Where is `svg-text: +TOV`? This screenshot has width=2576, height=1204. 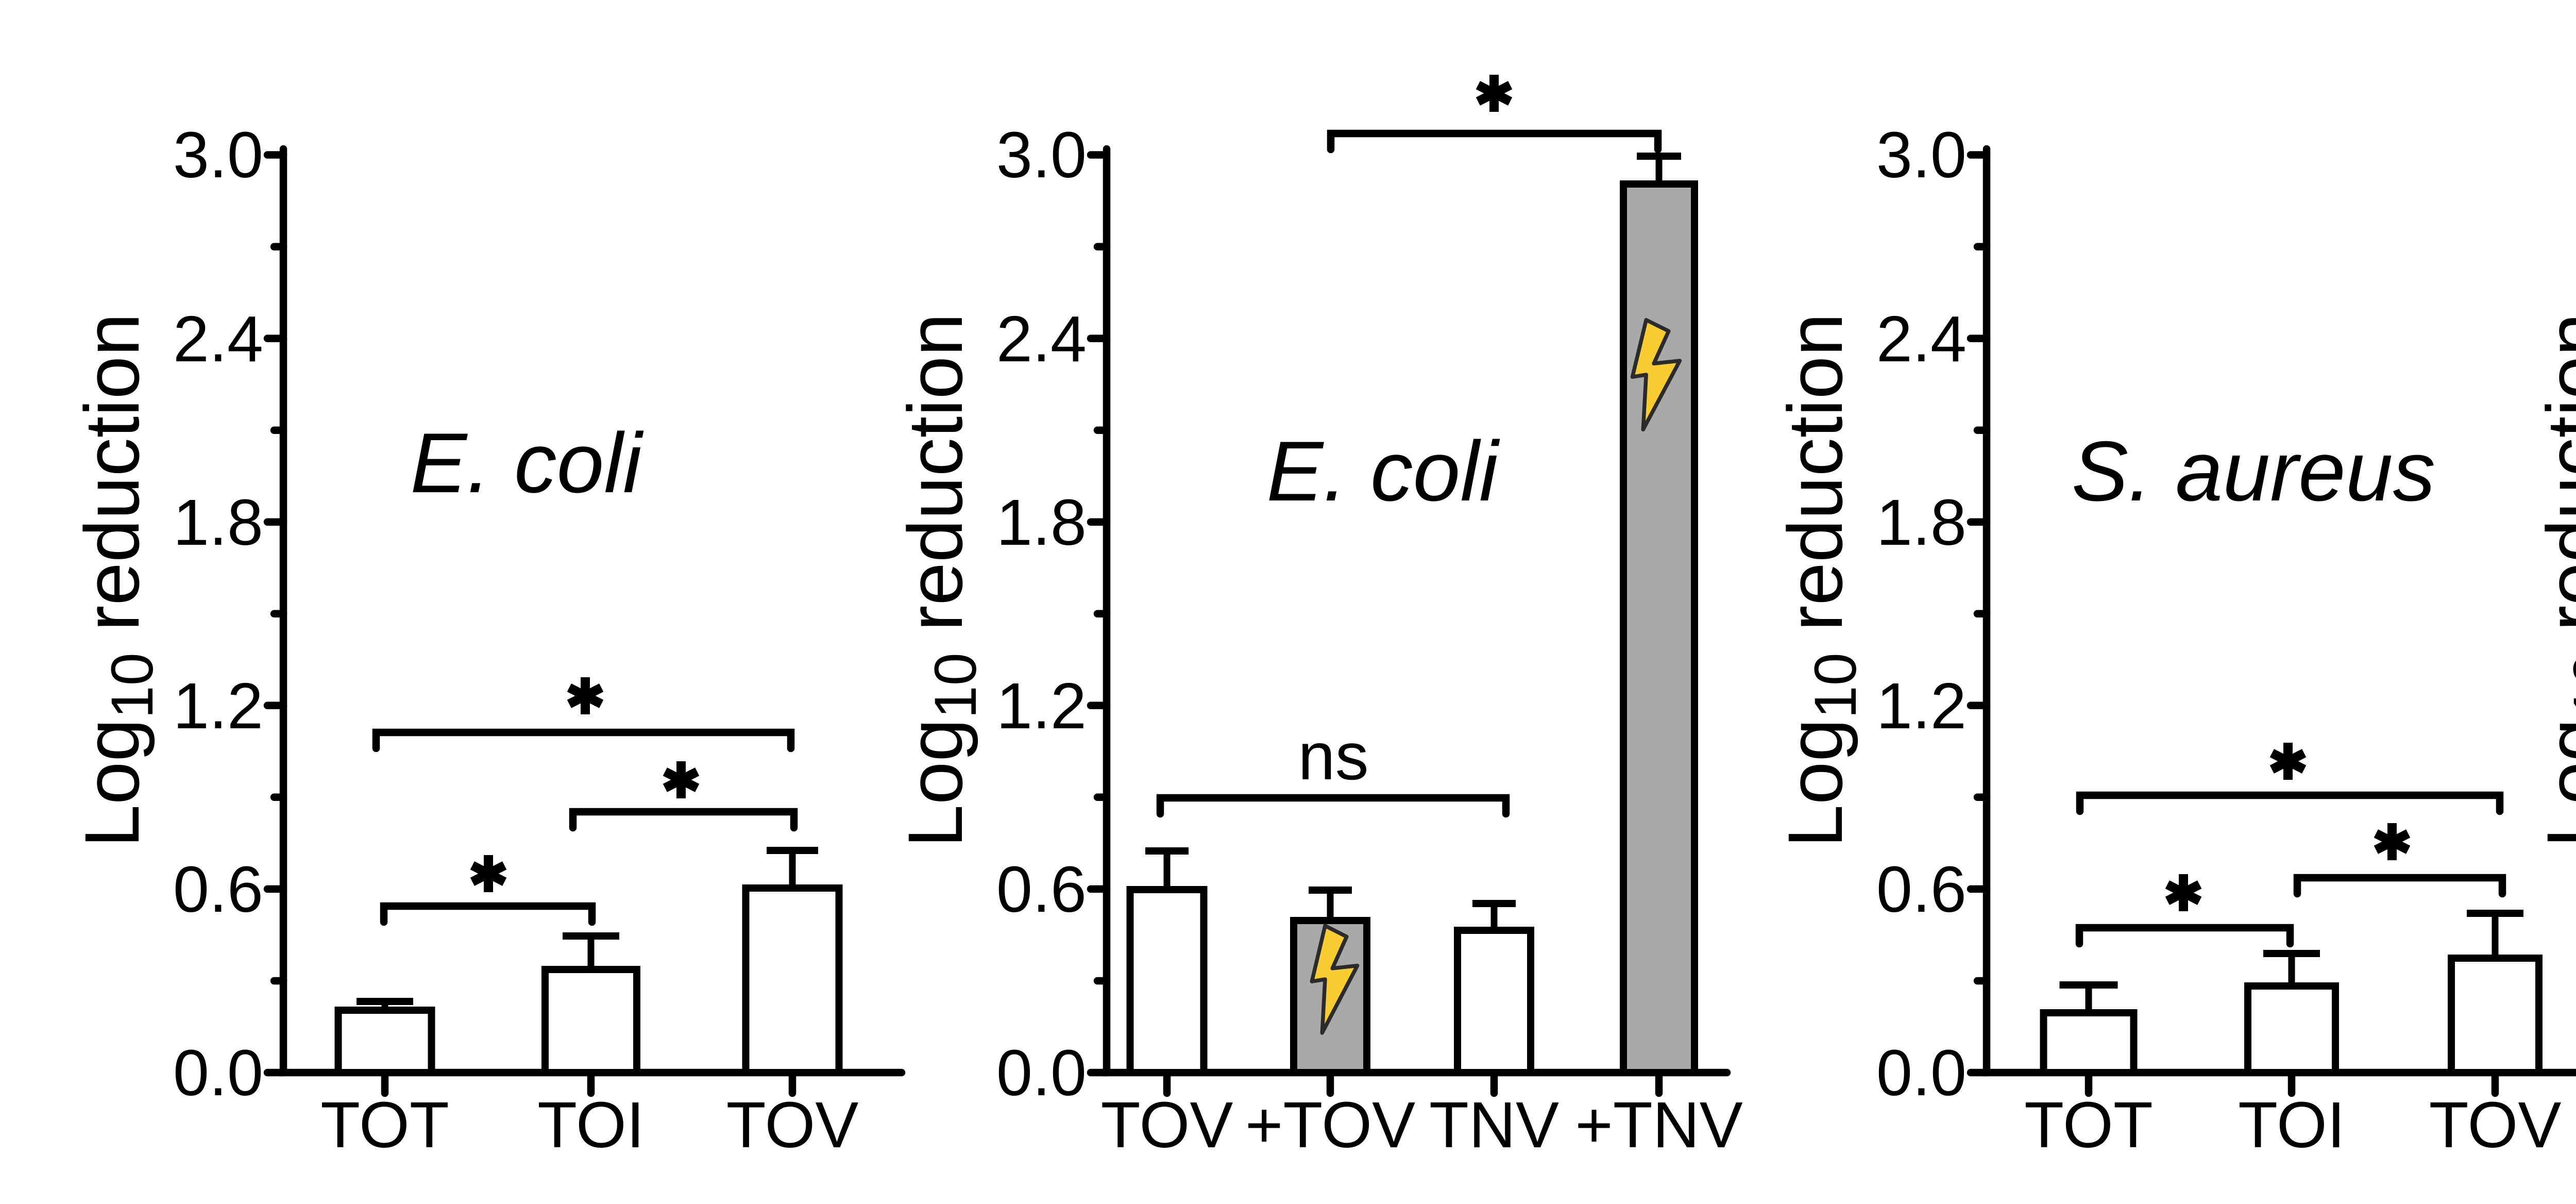 svg-text: +TOV is located at coordinates (1330, 1125).